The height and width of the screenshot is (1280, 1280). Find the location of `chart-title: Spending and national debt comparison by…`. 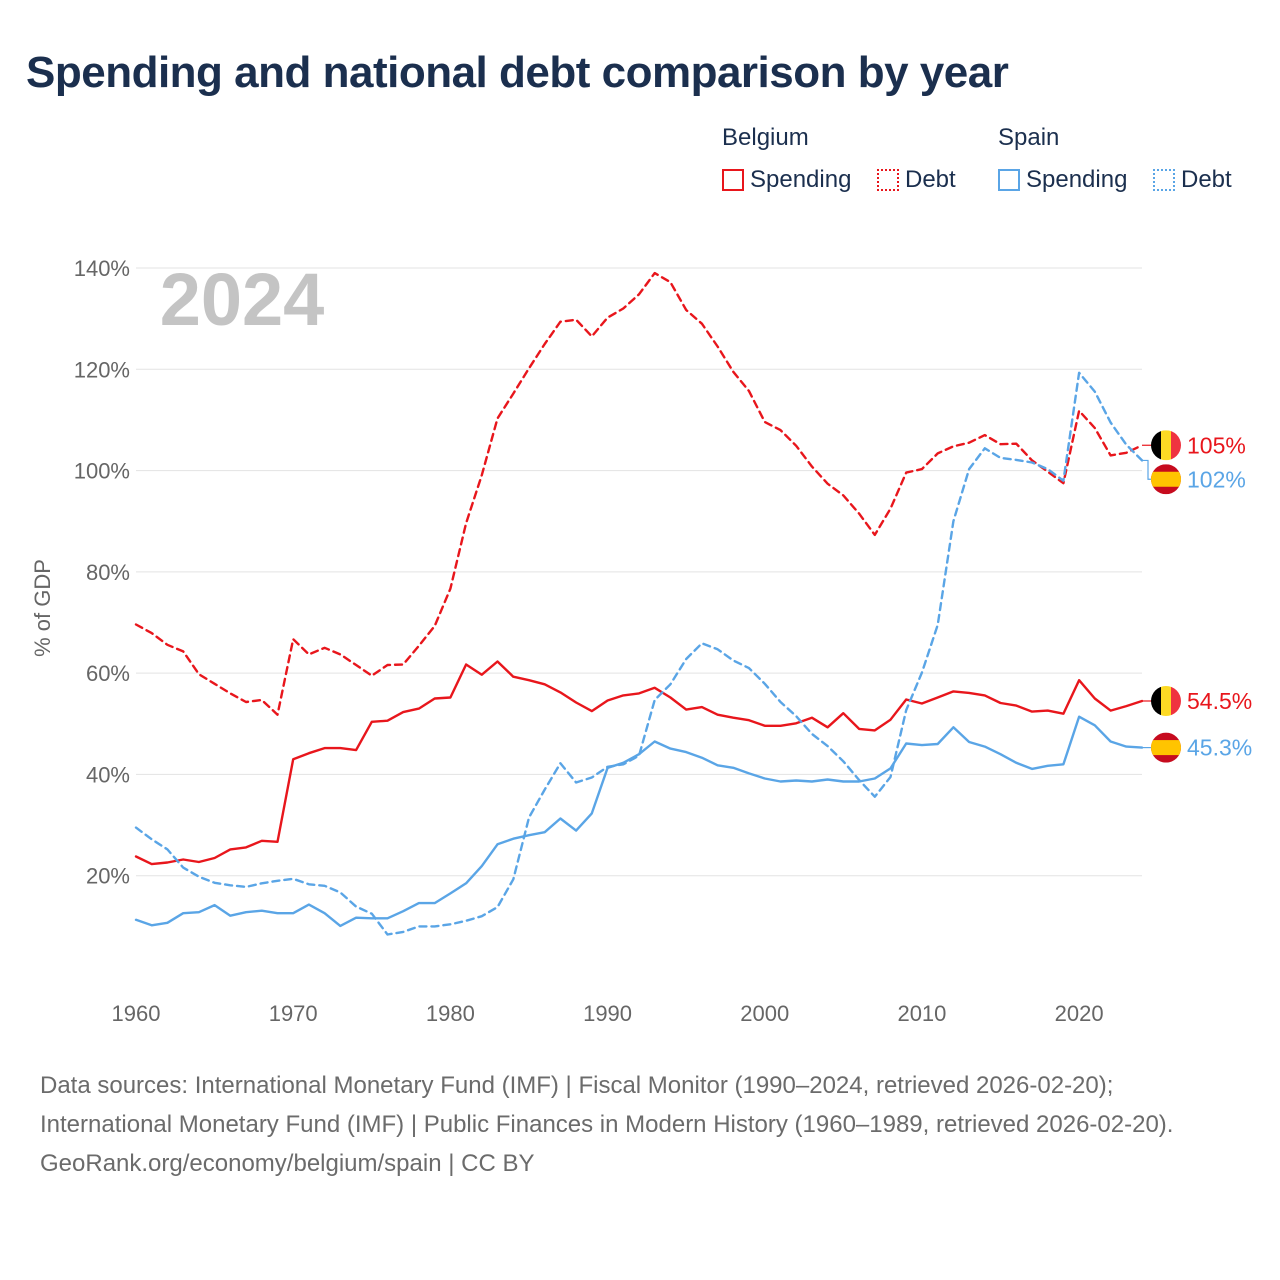

chart-title: Spending and national debt comparison by… is located at coordinates (517, 72).